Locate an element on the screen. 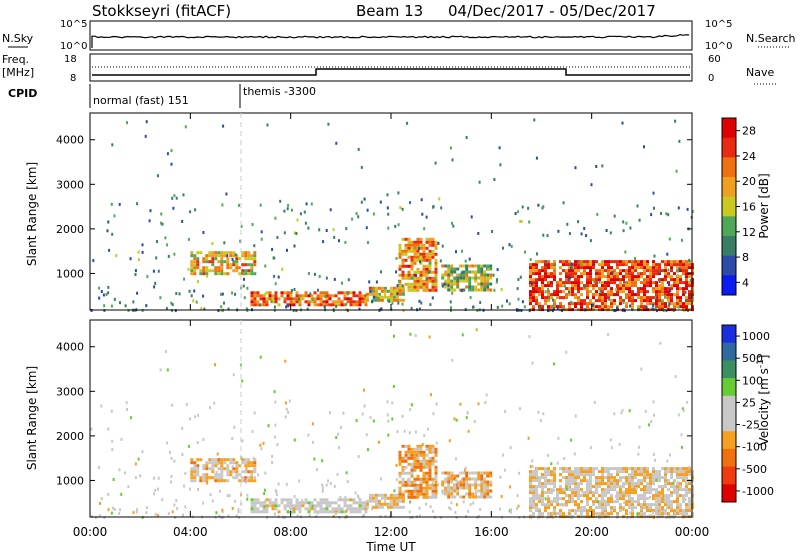 This screenshot has height=554, width=800. beam-label: Beam 13 is located at coordinates (389, 11).